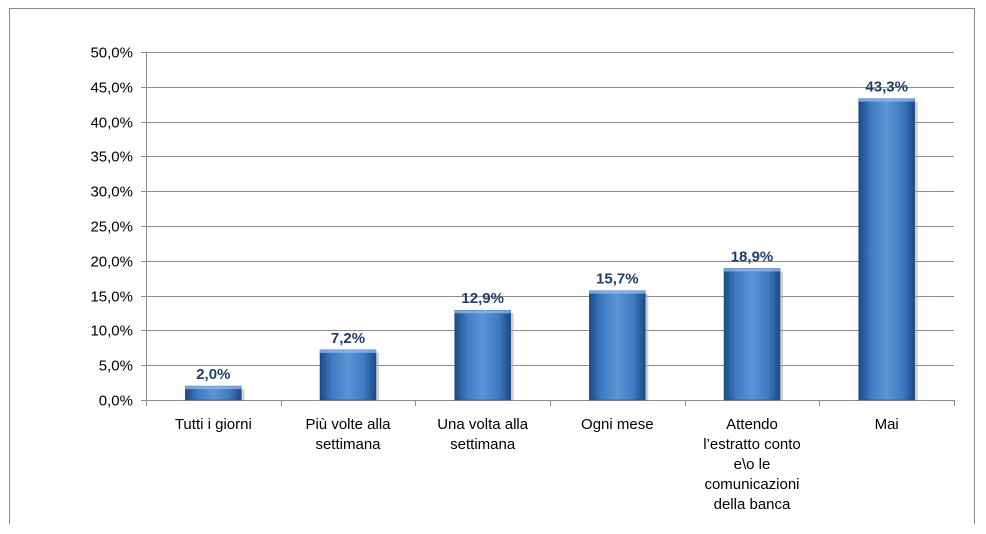 The height and width of the screenshot is (534, 986). I want to click on y-tick-label: 15,0%, so click(111, 297).